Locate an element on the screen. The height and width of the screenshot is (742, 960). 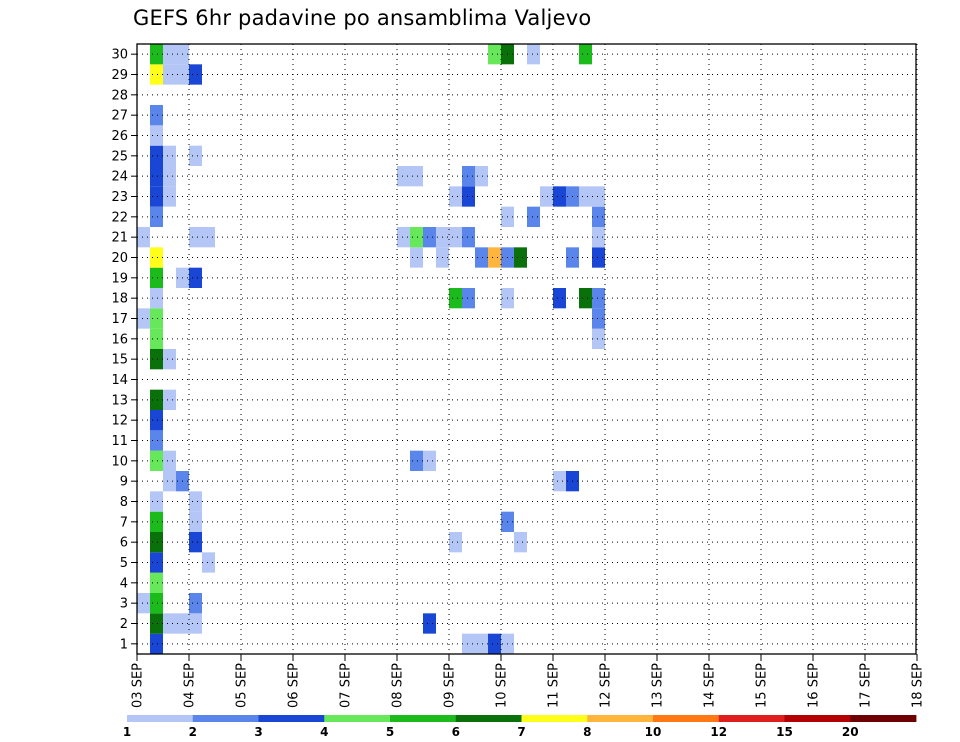
x-tick-label: 18 SEP is located at coordinates (918, 685).